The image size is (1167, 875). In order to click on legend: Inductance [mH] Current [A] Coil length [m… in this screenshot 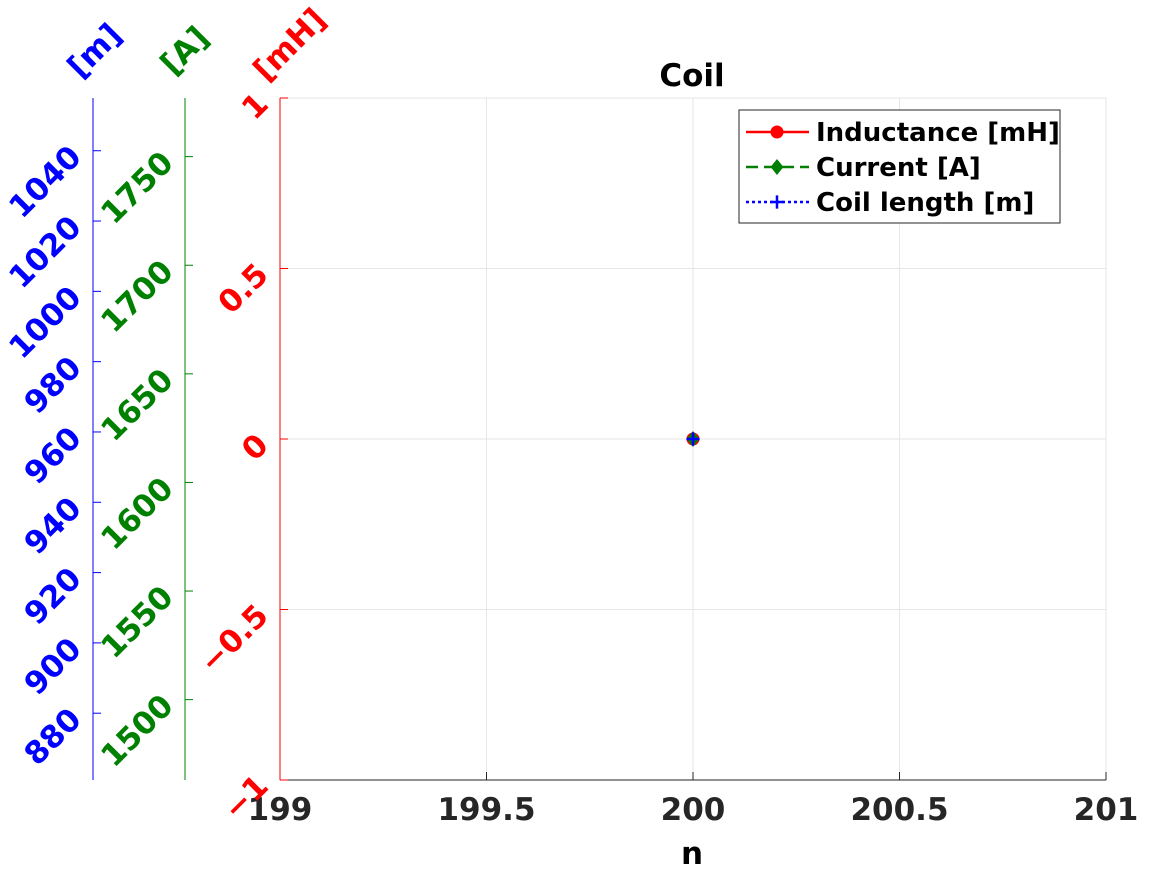, I will do `click(899, 166)`.